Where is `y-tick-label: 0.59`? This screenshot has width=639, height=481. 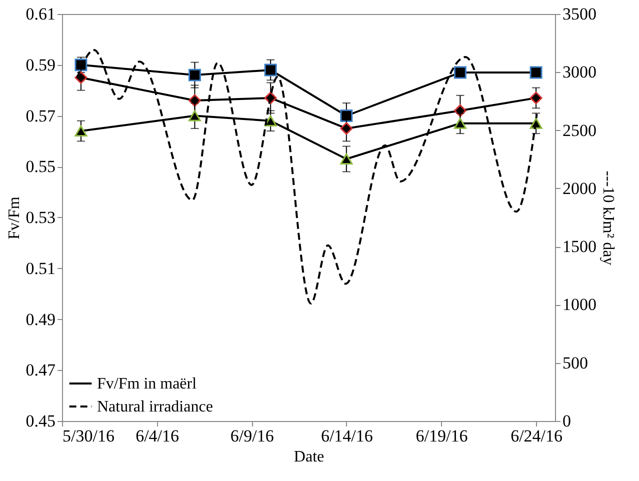 y-tick-label: 0.59 is located at coordinates (41, 64).